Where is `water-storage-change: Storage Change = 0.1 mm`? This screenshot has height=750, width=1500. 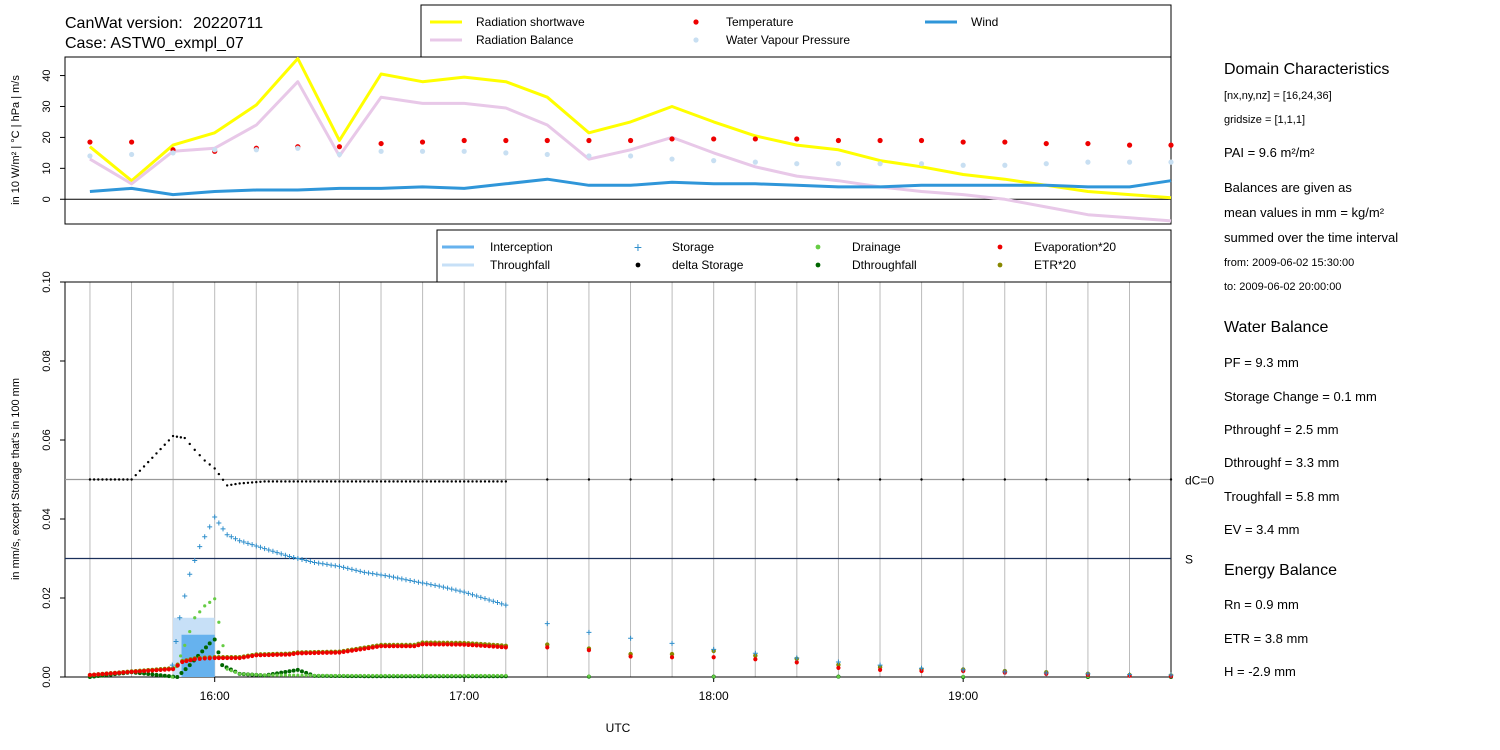
water-storage-change: Storage Change = 0.1 mm is located at coordinates (1300, 396).